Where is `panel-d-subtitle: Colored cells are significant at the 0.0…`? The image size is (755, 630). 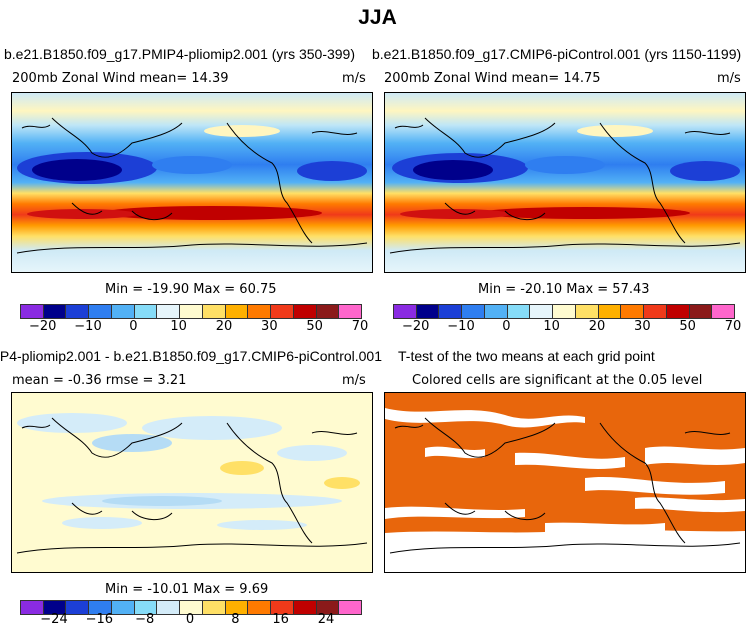 panel-d-subtitle: Colored cells are significant at the 0.0… is located at coordinates (557, 380).